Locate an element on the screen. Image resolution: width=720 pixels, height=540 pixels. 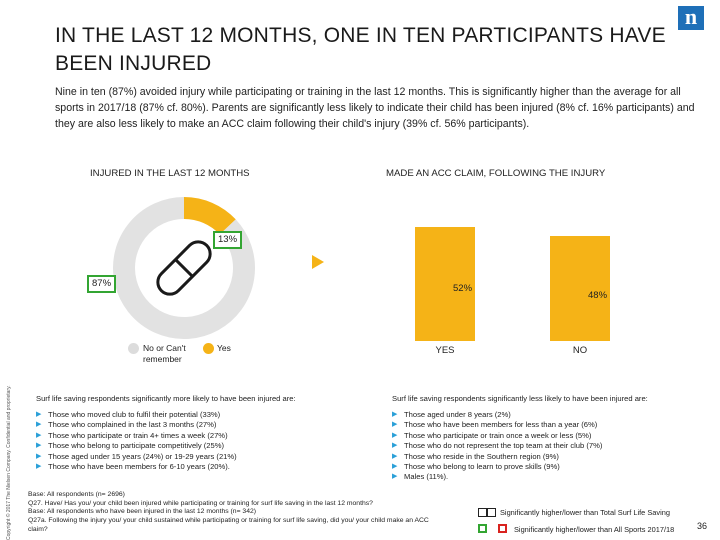
base-line-5: claim? is located at coordinates (38, 529).